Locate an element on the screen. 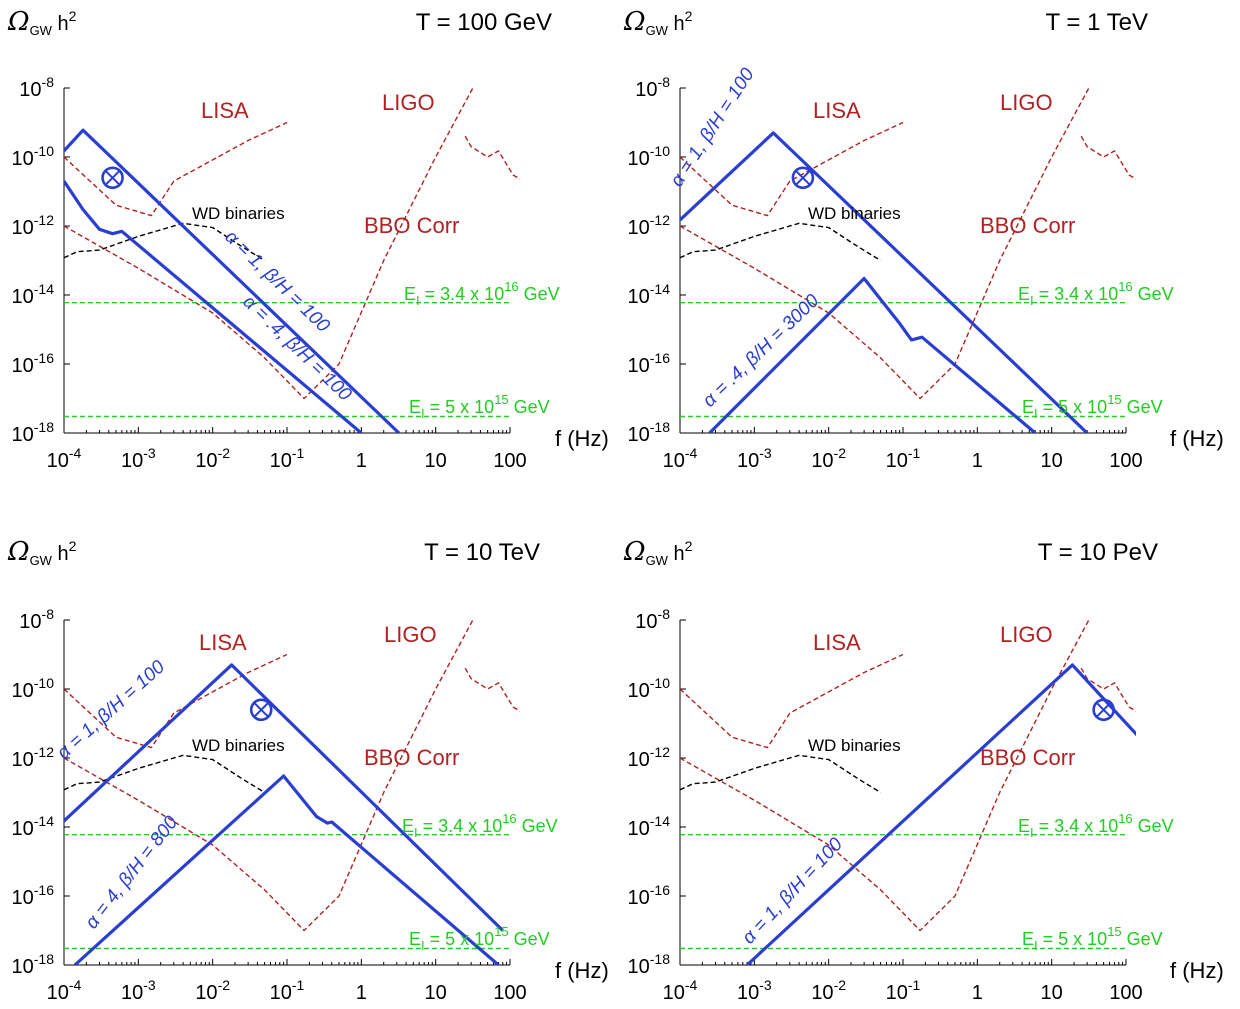 Image resolution: width=1240 pixels, height=1009 pixels. x-axis-label: f (Hz) is located at coordinates (582, 970).